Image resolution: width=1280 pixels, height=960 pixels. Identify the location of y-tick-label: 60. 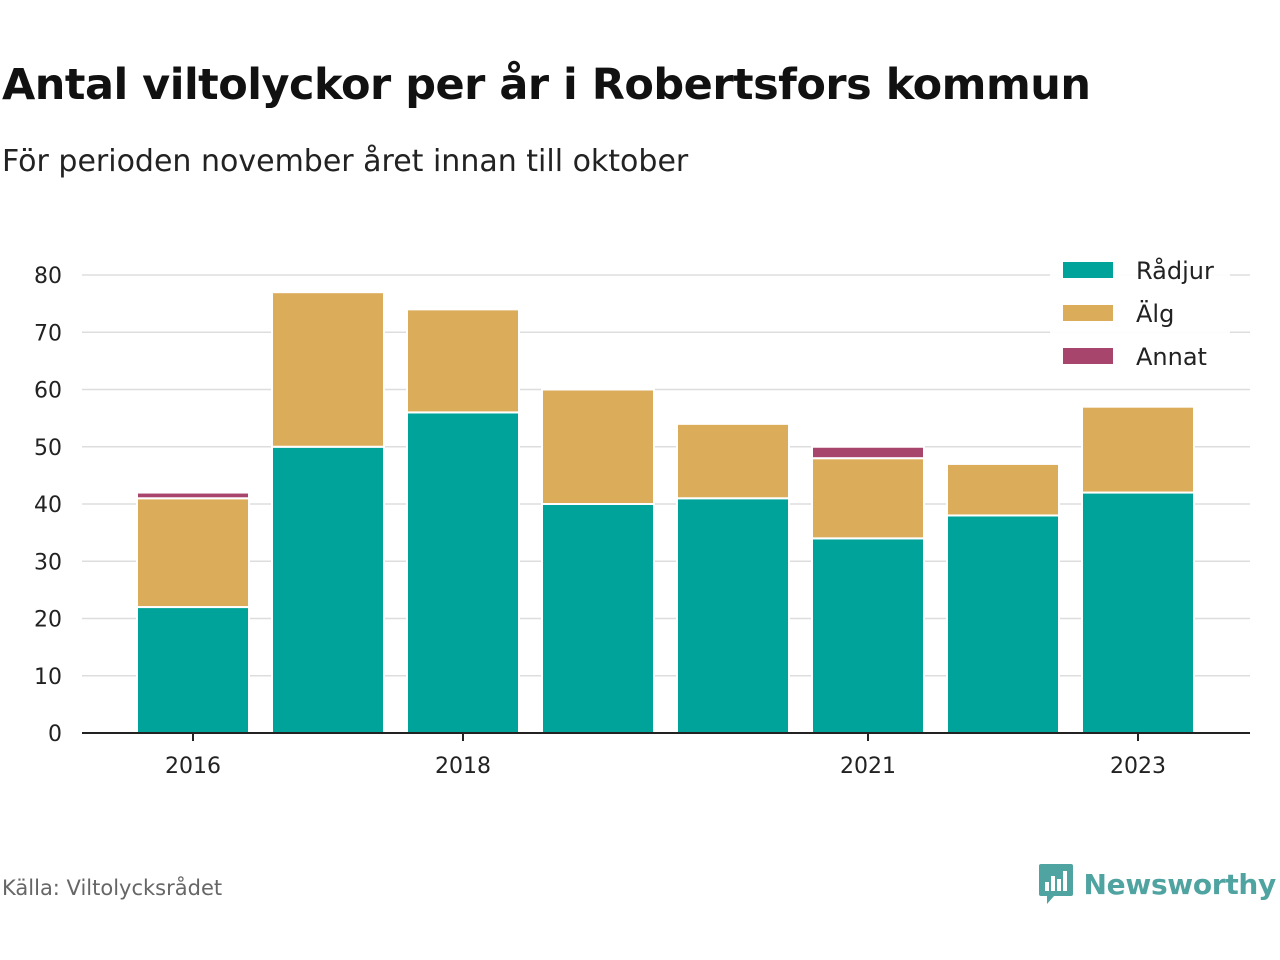
(48, 391).